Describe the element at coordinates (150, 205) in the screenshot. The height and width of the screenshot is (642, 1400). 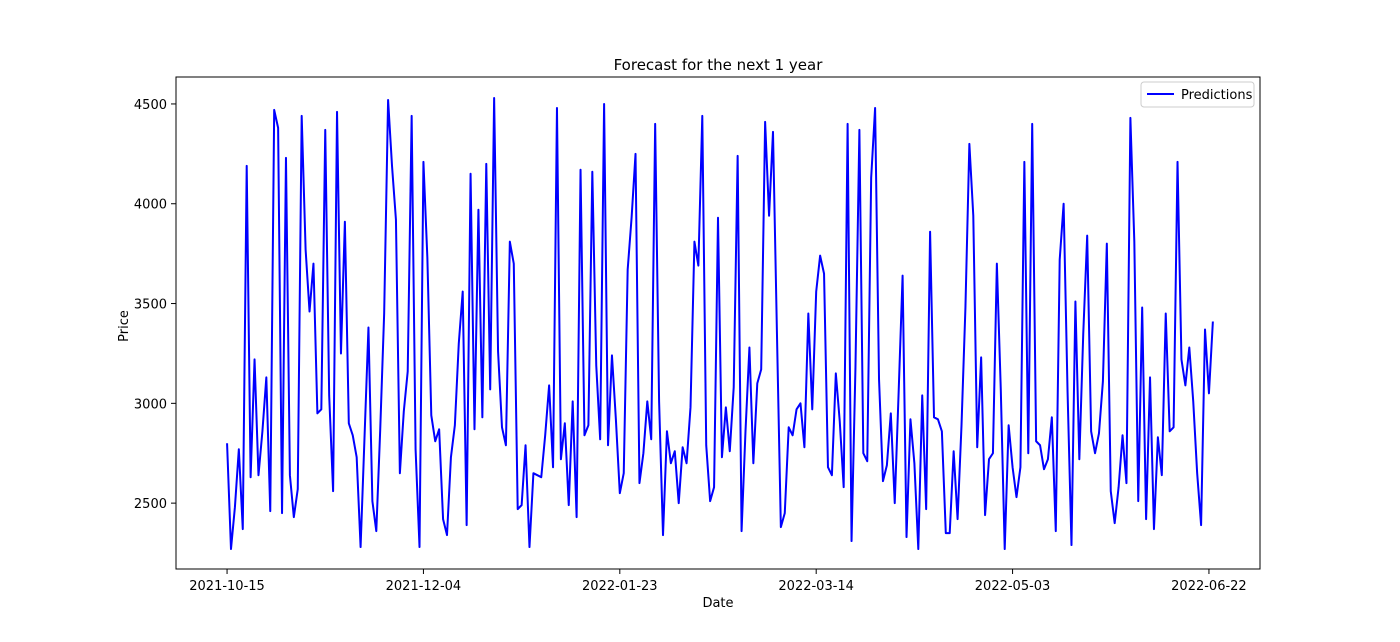
I see `y-tick-label: 4000` at that location.